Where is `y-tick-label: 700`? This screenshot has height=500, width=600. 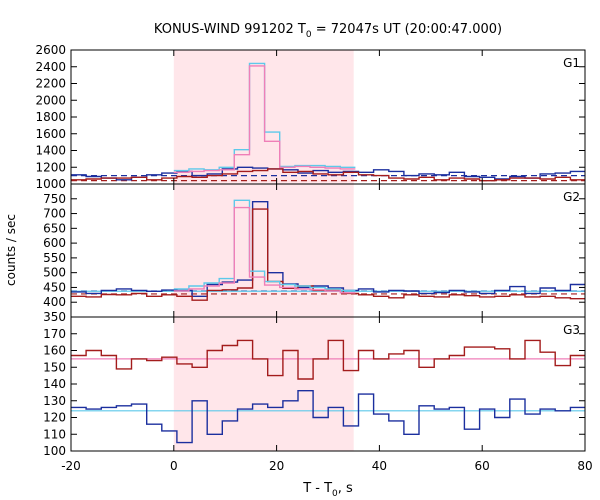
y-tick-label: 700 is located at coordinates (54, 214).